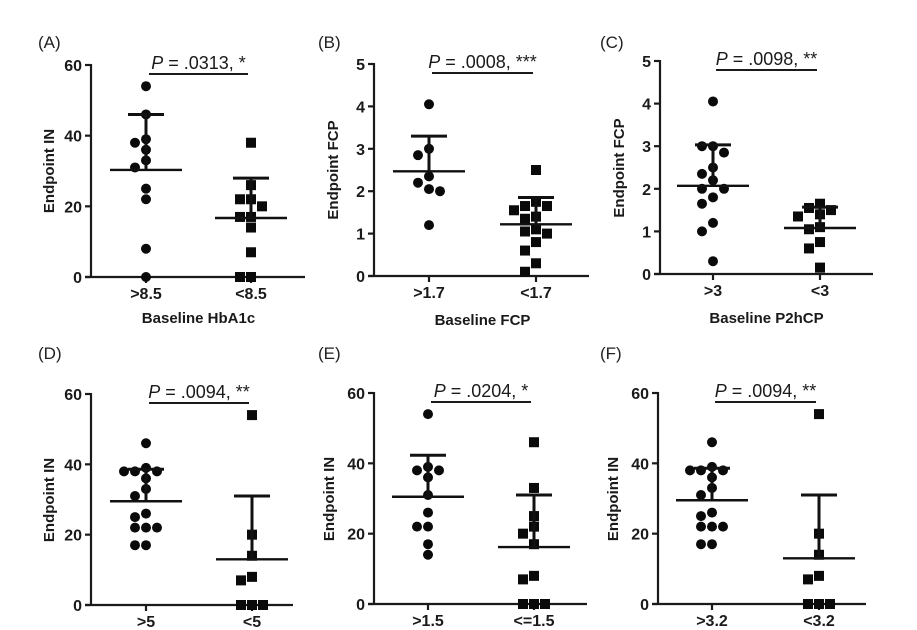 This screenshot has height=630, width=917. Describe the element at coordinates (360, 277) in the screenshot. I see `panel-b-y-tick-label: 0` at that location.